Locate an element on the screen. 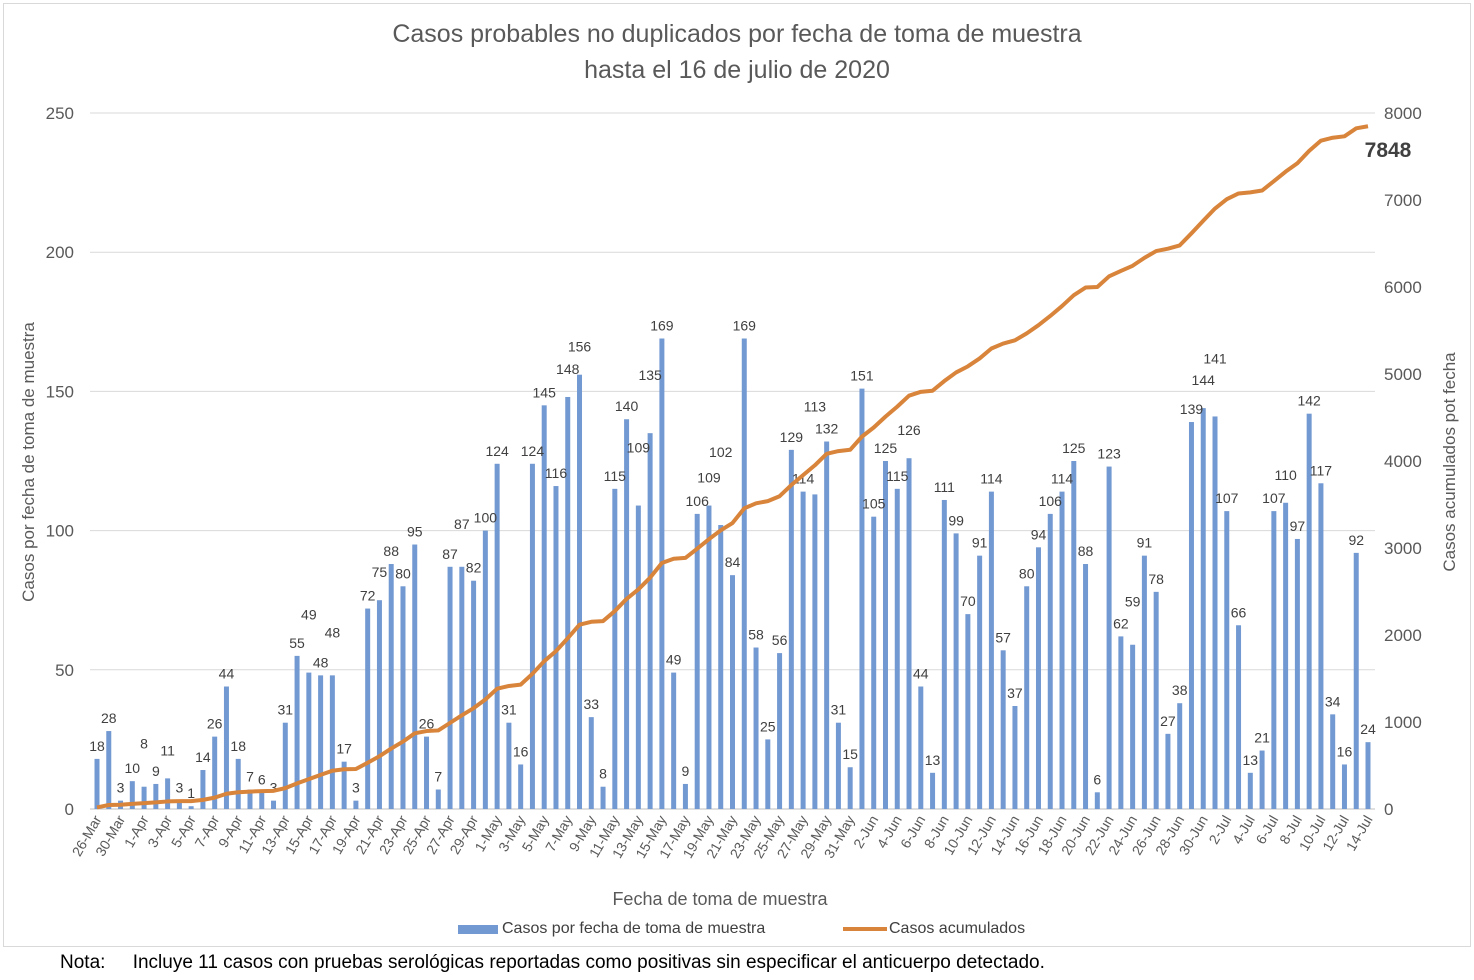 The height and width of the screenshot is (980, 1474). bar-data-label: 57 is located at coordinates (1003, 637).